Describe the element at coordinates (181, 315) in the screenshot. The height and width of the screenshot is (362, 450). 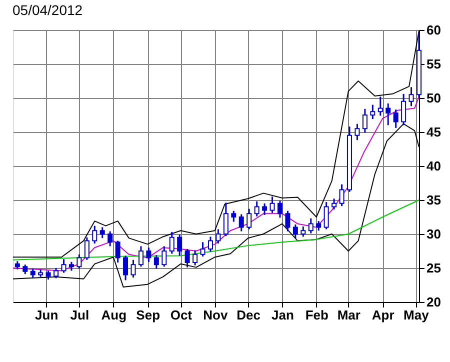
I see `x-tick-label: Oct` at that location.